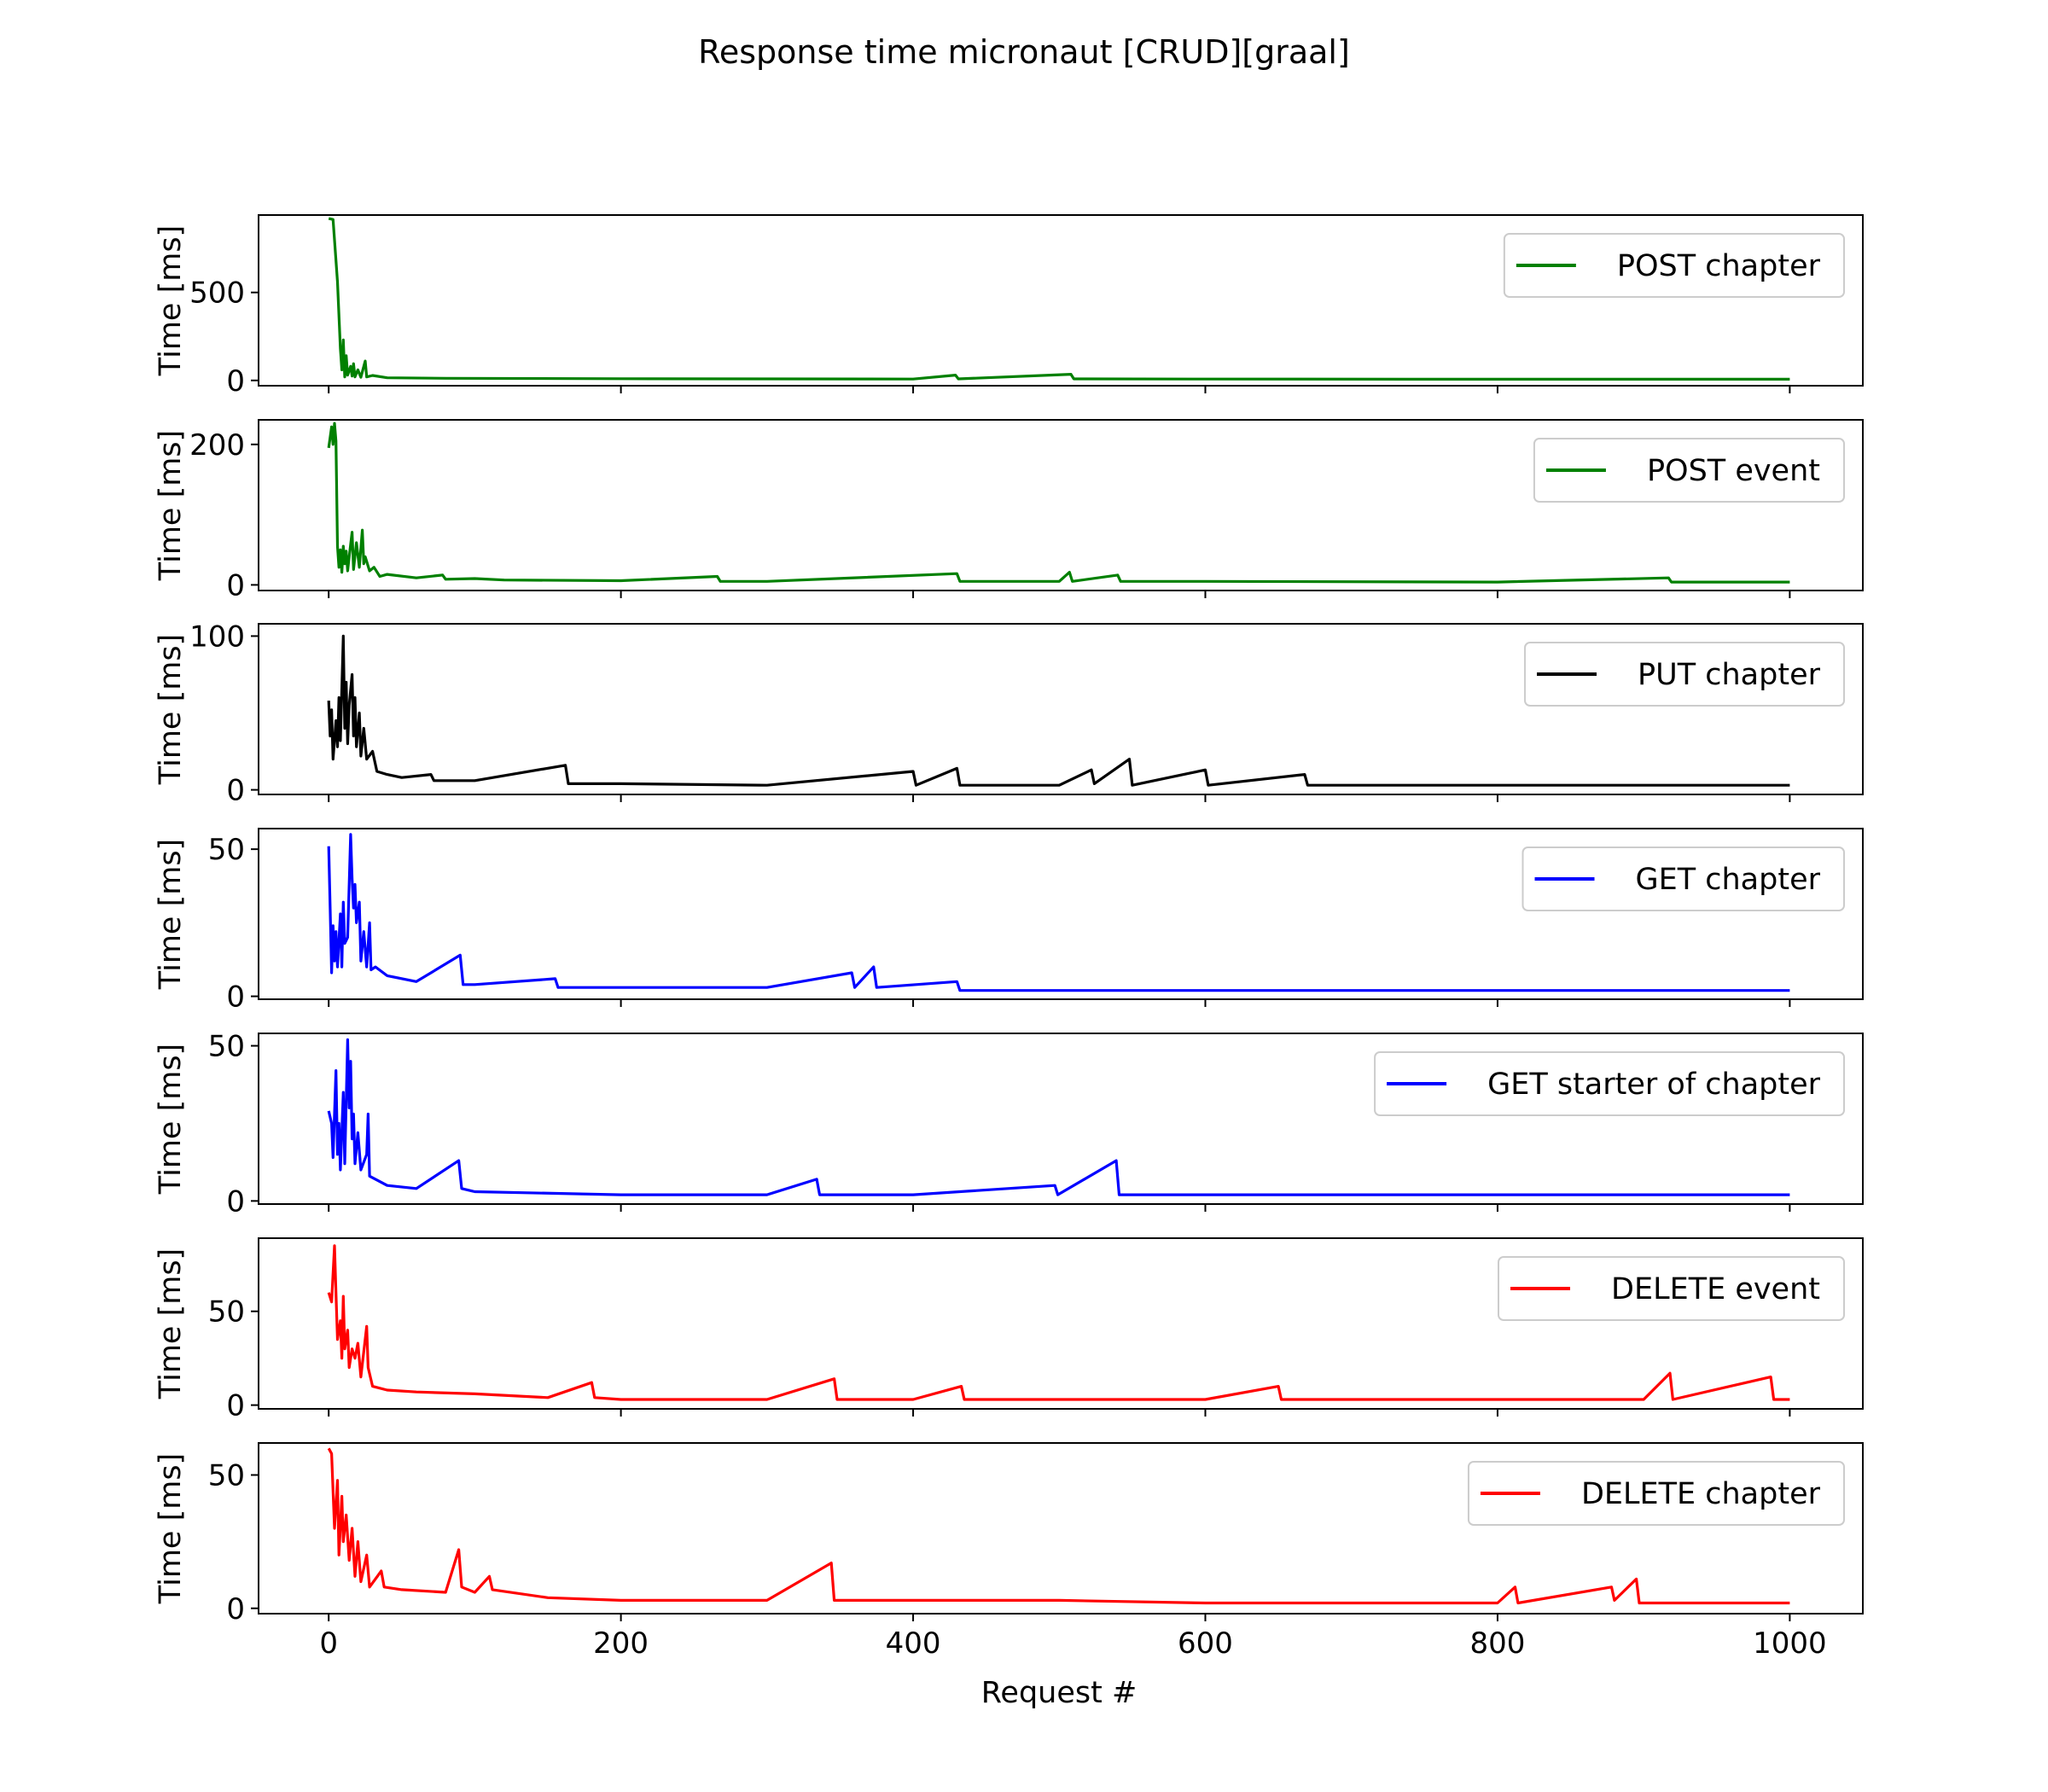  What do you see at coordinates (1728, 880) in the screenshot?
I see `legend-label: GET chapter` at bounding box center [1728, 880].